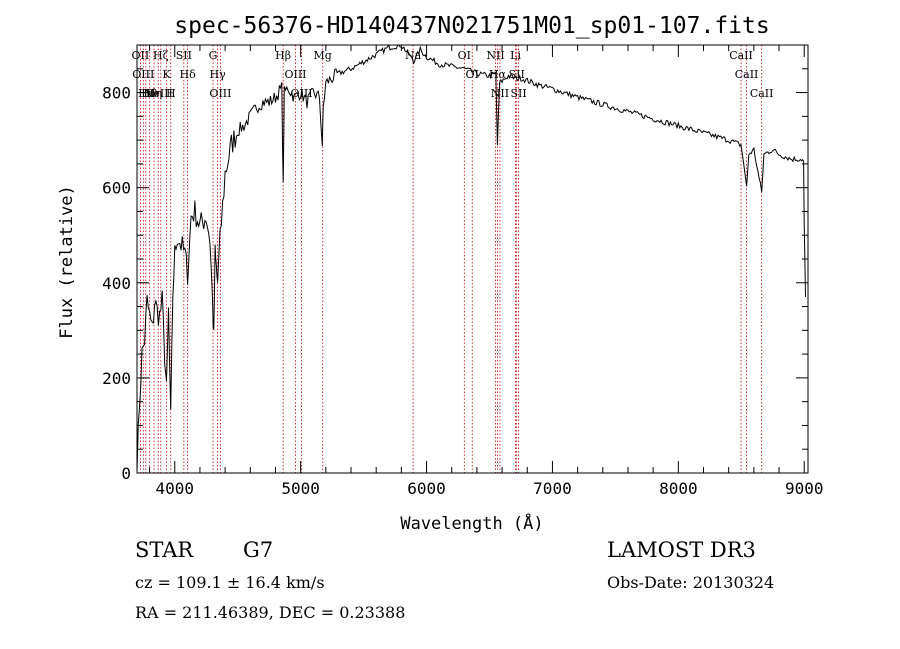 The height and width of the screenshot is (649, 900). Describe the element at coordinates (154, 93) in the screenshot. I see `line-marker-label: Hη` at that location.